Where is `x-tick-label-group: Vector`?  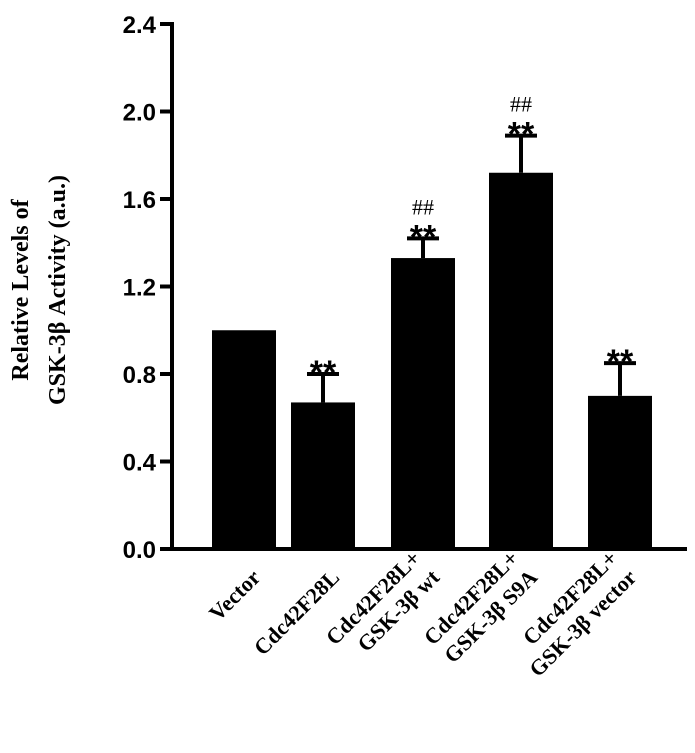 x-tick-label-group: Vector is located at coordinates (234, 594).